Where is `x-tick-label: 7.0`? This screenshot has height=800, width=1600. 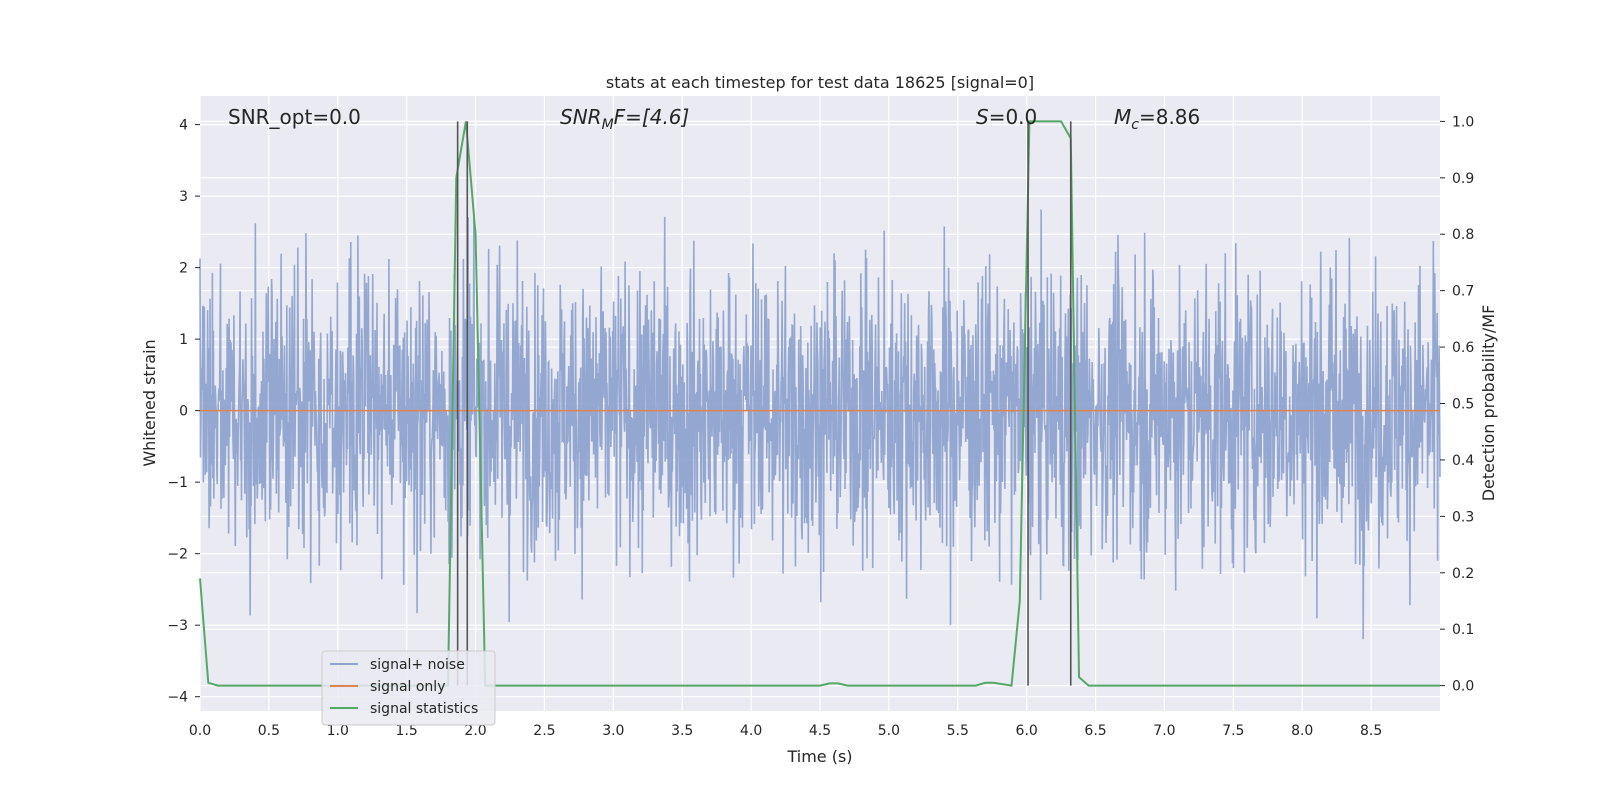 x-tick-label: 7.0 is located at coordinates (1164, 731).